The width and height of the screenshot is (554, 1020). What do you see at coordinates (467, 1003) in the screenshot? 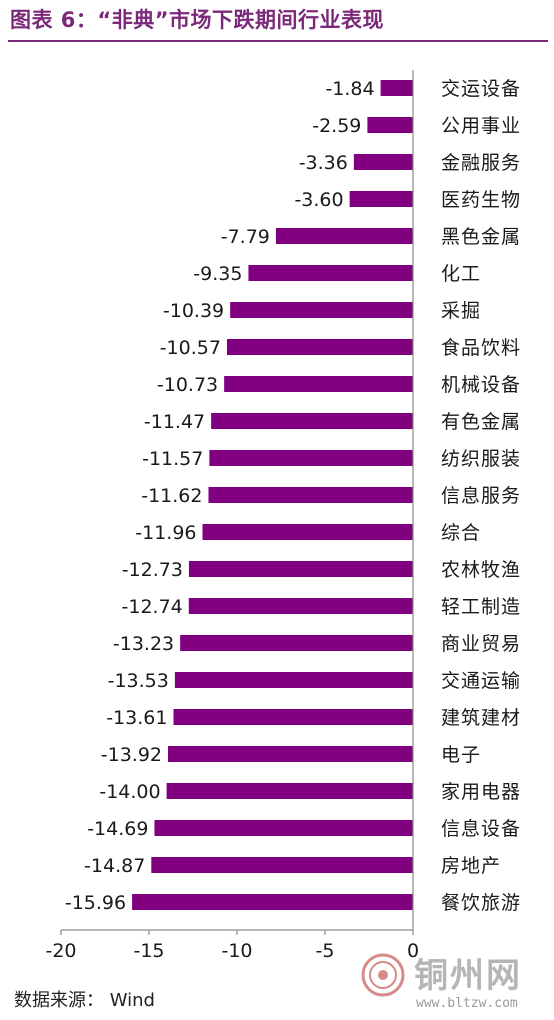
I see `watermark-url: www.bltzw.com` at bounding box center [467, 1003].